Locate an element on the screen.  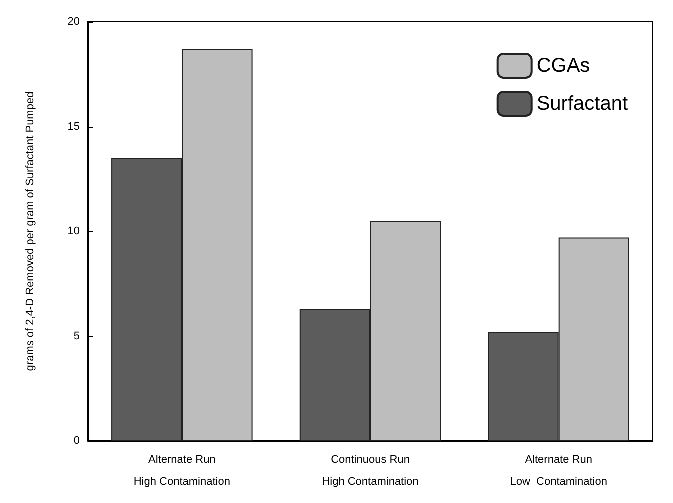
legend-label: CGAs is located at coordinates (563, 66).